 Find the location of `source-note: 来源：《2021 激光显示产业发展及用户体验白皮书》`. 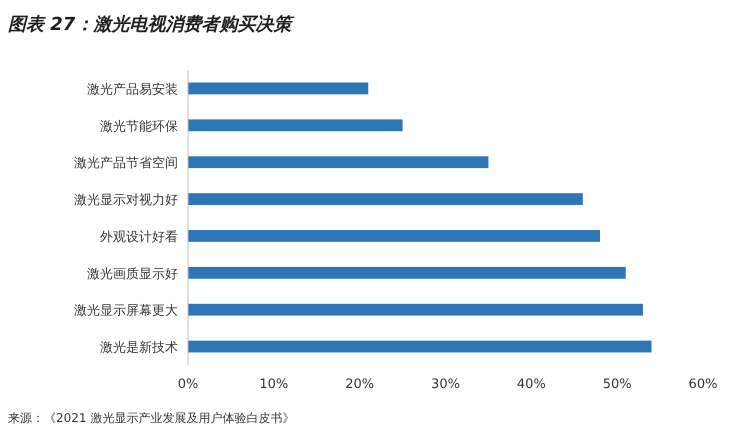

source-note: 来源：《2021 激光显示产业发展及用户体验白皮书》 is located at coordinates (151, 418).